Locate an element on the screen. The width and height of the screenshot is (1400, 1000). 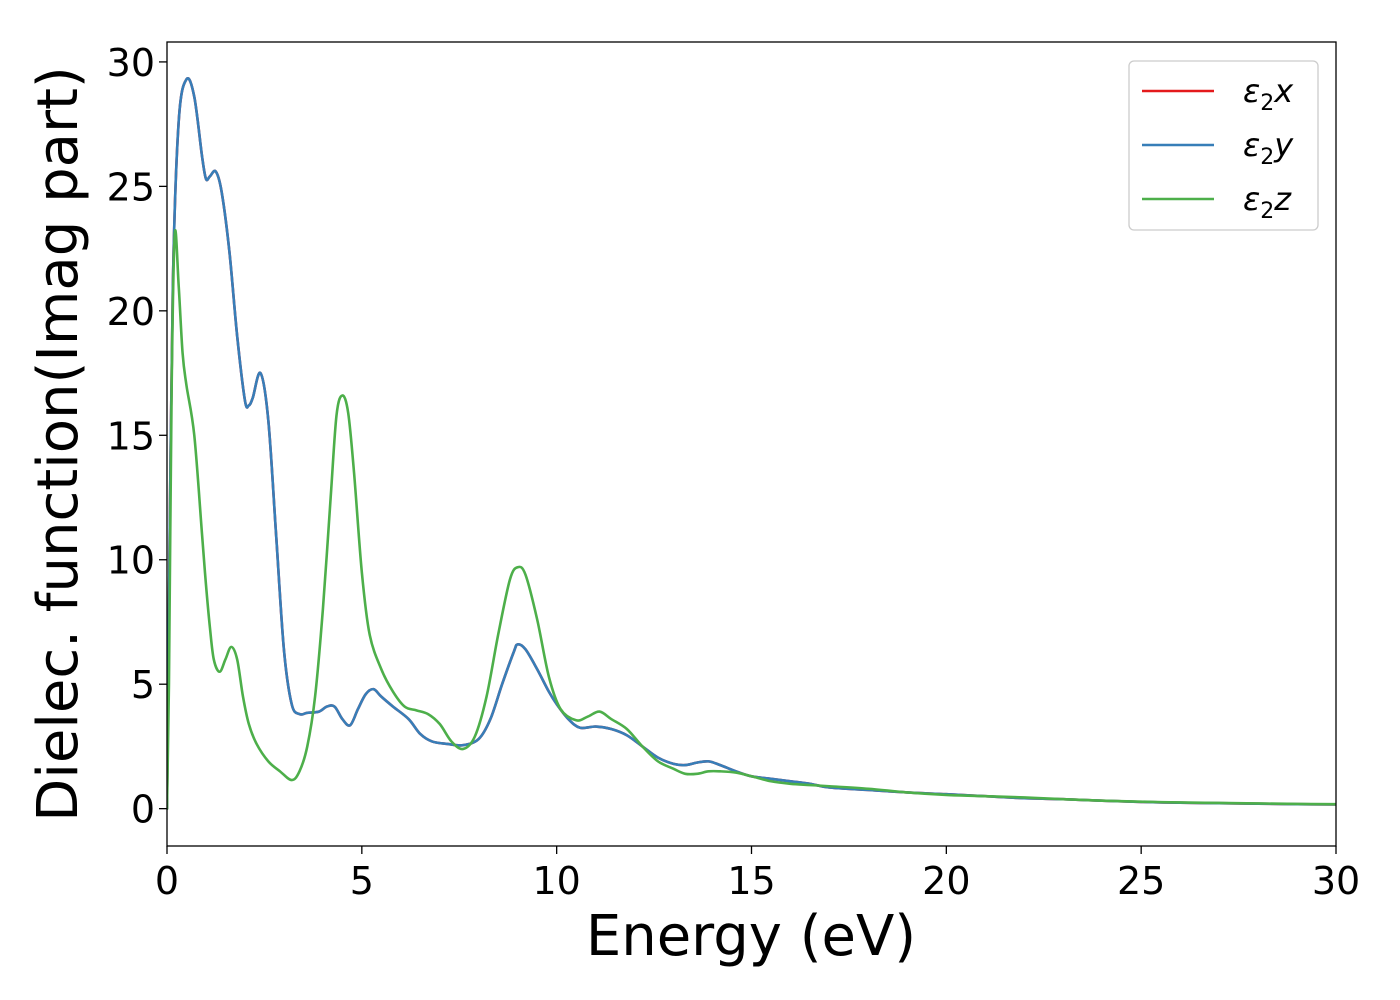
y-tick-label: 5 is located at coordinates (143, 685).